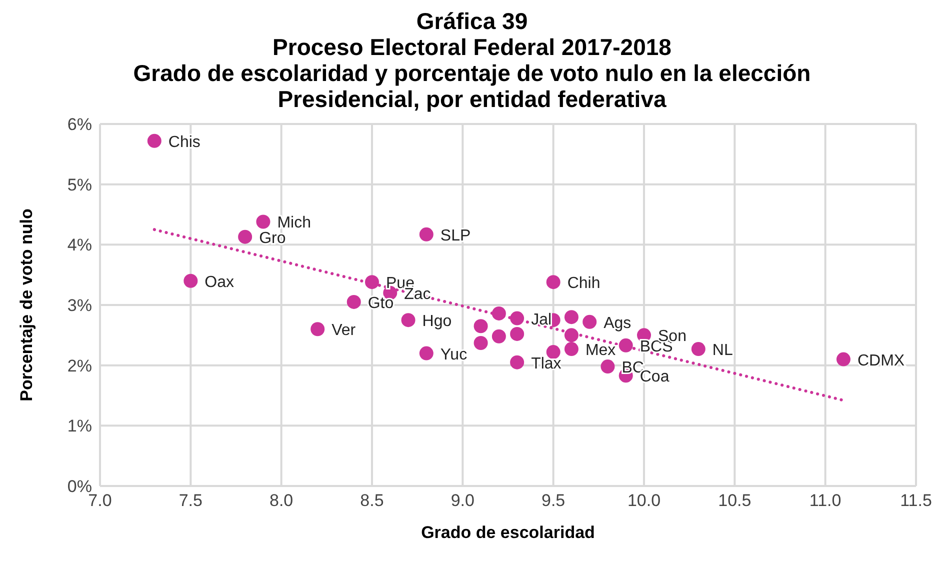 The image size is (944, 567). What do you see at coordinates (381, 303) in the screenshot?
I see `data-label: Gto` at bounding box center [381, 303].